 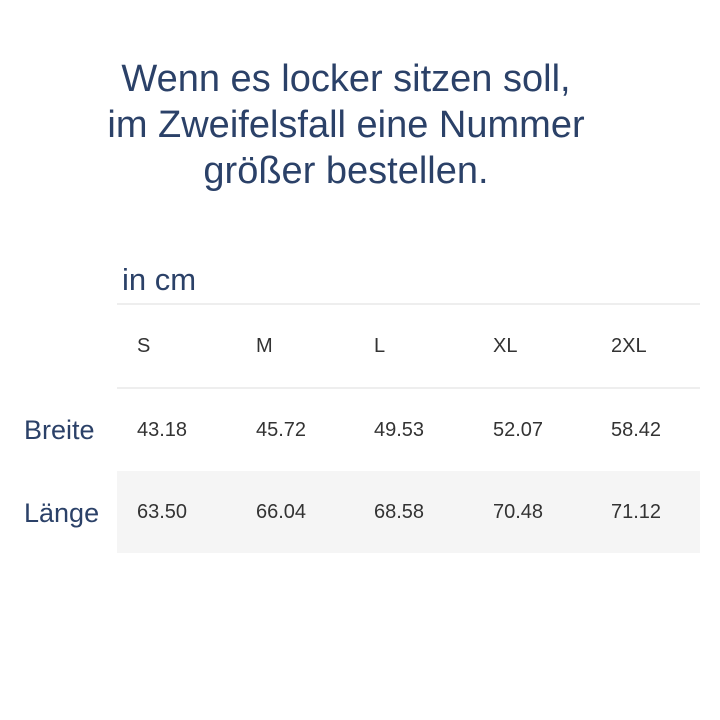 What do you see at coordinates (62, 513) in the screenshot?
I see `row-label-laenge: Länge` at bounding box center [62, 513].